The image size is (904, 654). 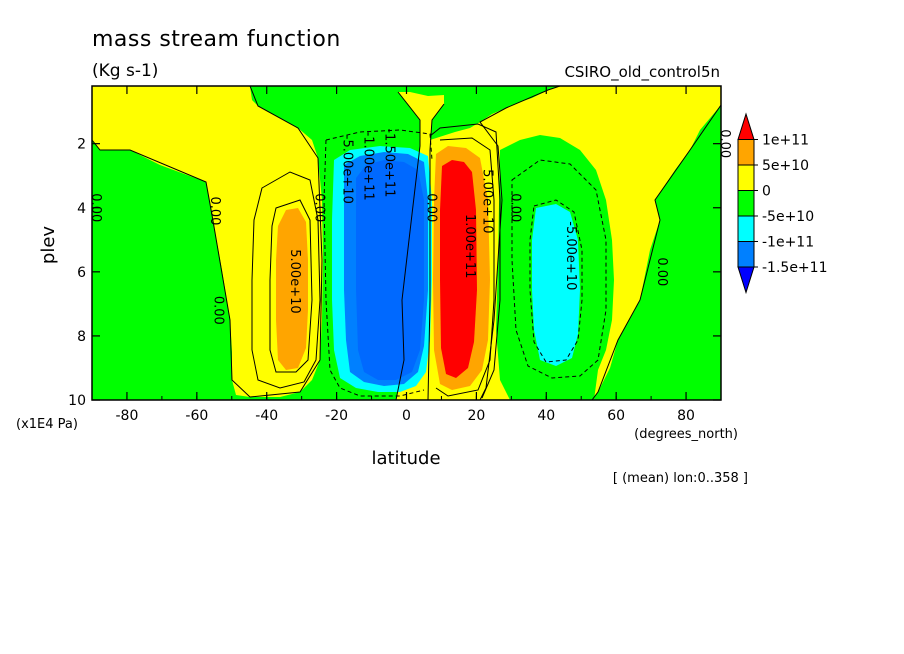 I want to click on dataset-label: CSIRO_old_control5n, so click(x=642, y=72).